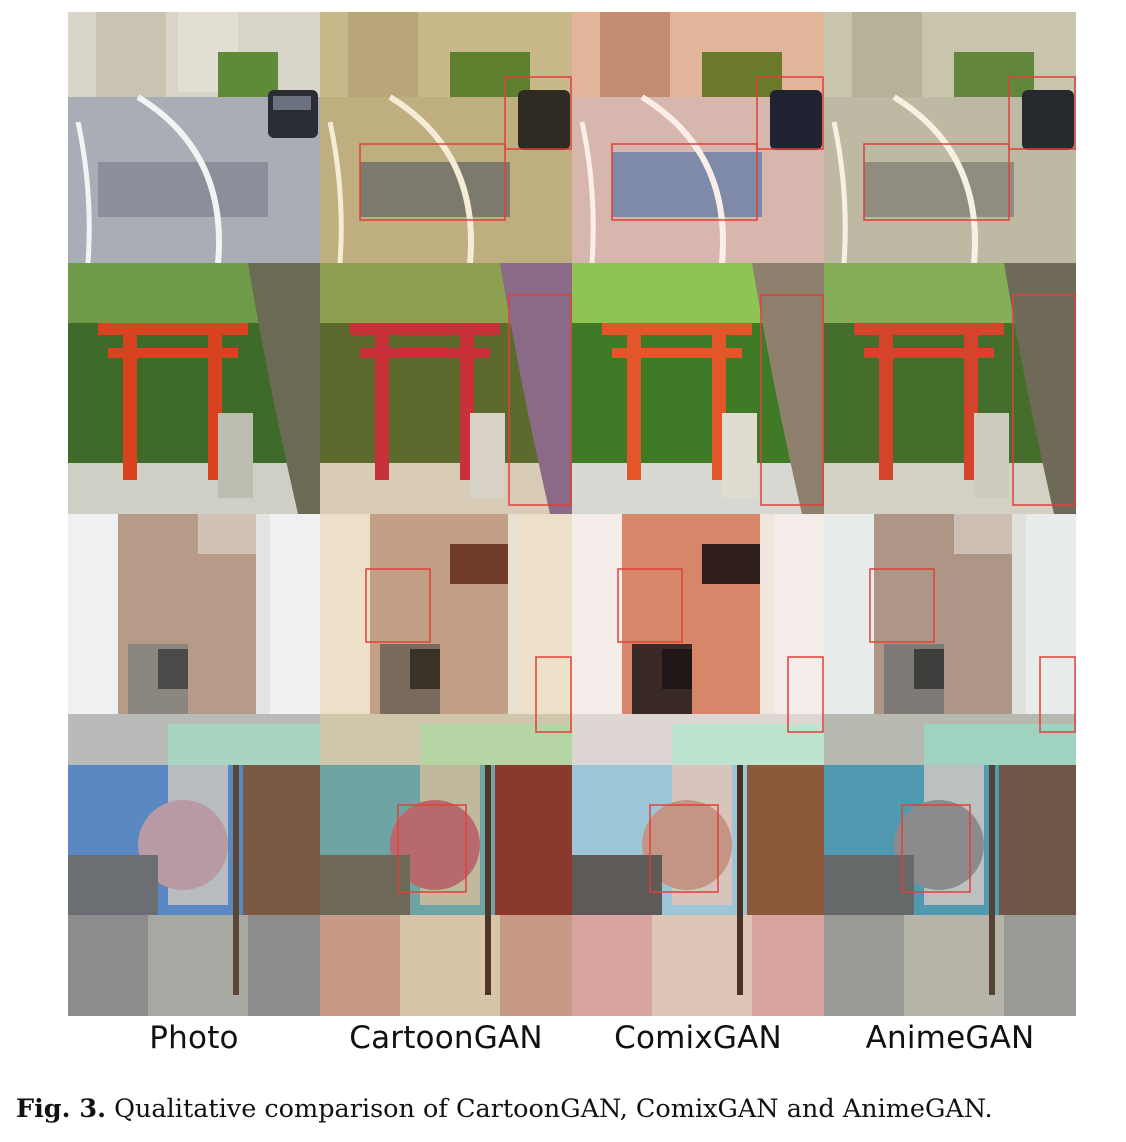  Describe the element at coordinates (698, 388) in the screenshot. I see `torii-comixgan` at that location.